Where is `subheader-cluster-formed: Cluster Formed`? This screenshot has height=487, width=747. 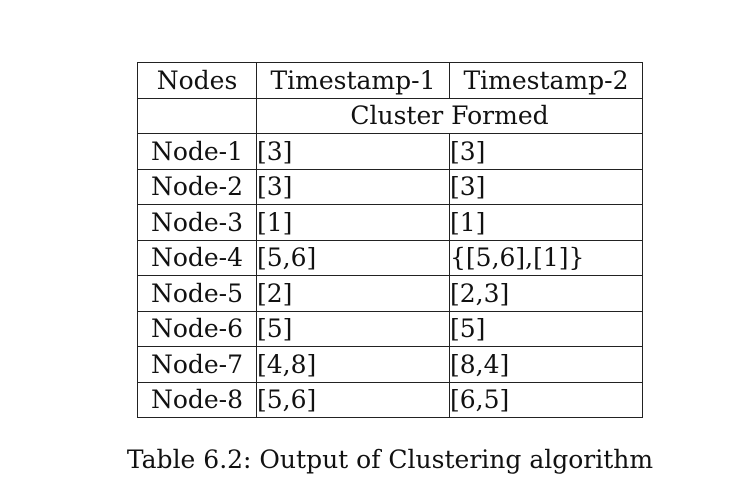
subheader-cluster-formed: Cluster Formed is located at coordinates (449, 115).